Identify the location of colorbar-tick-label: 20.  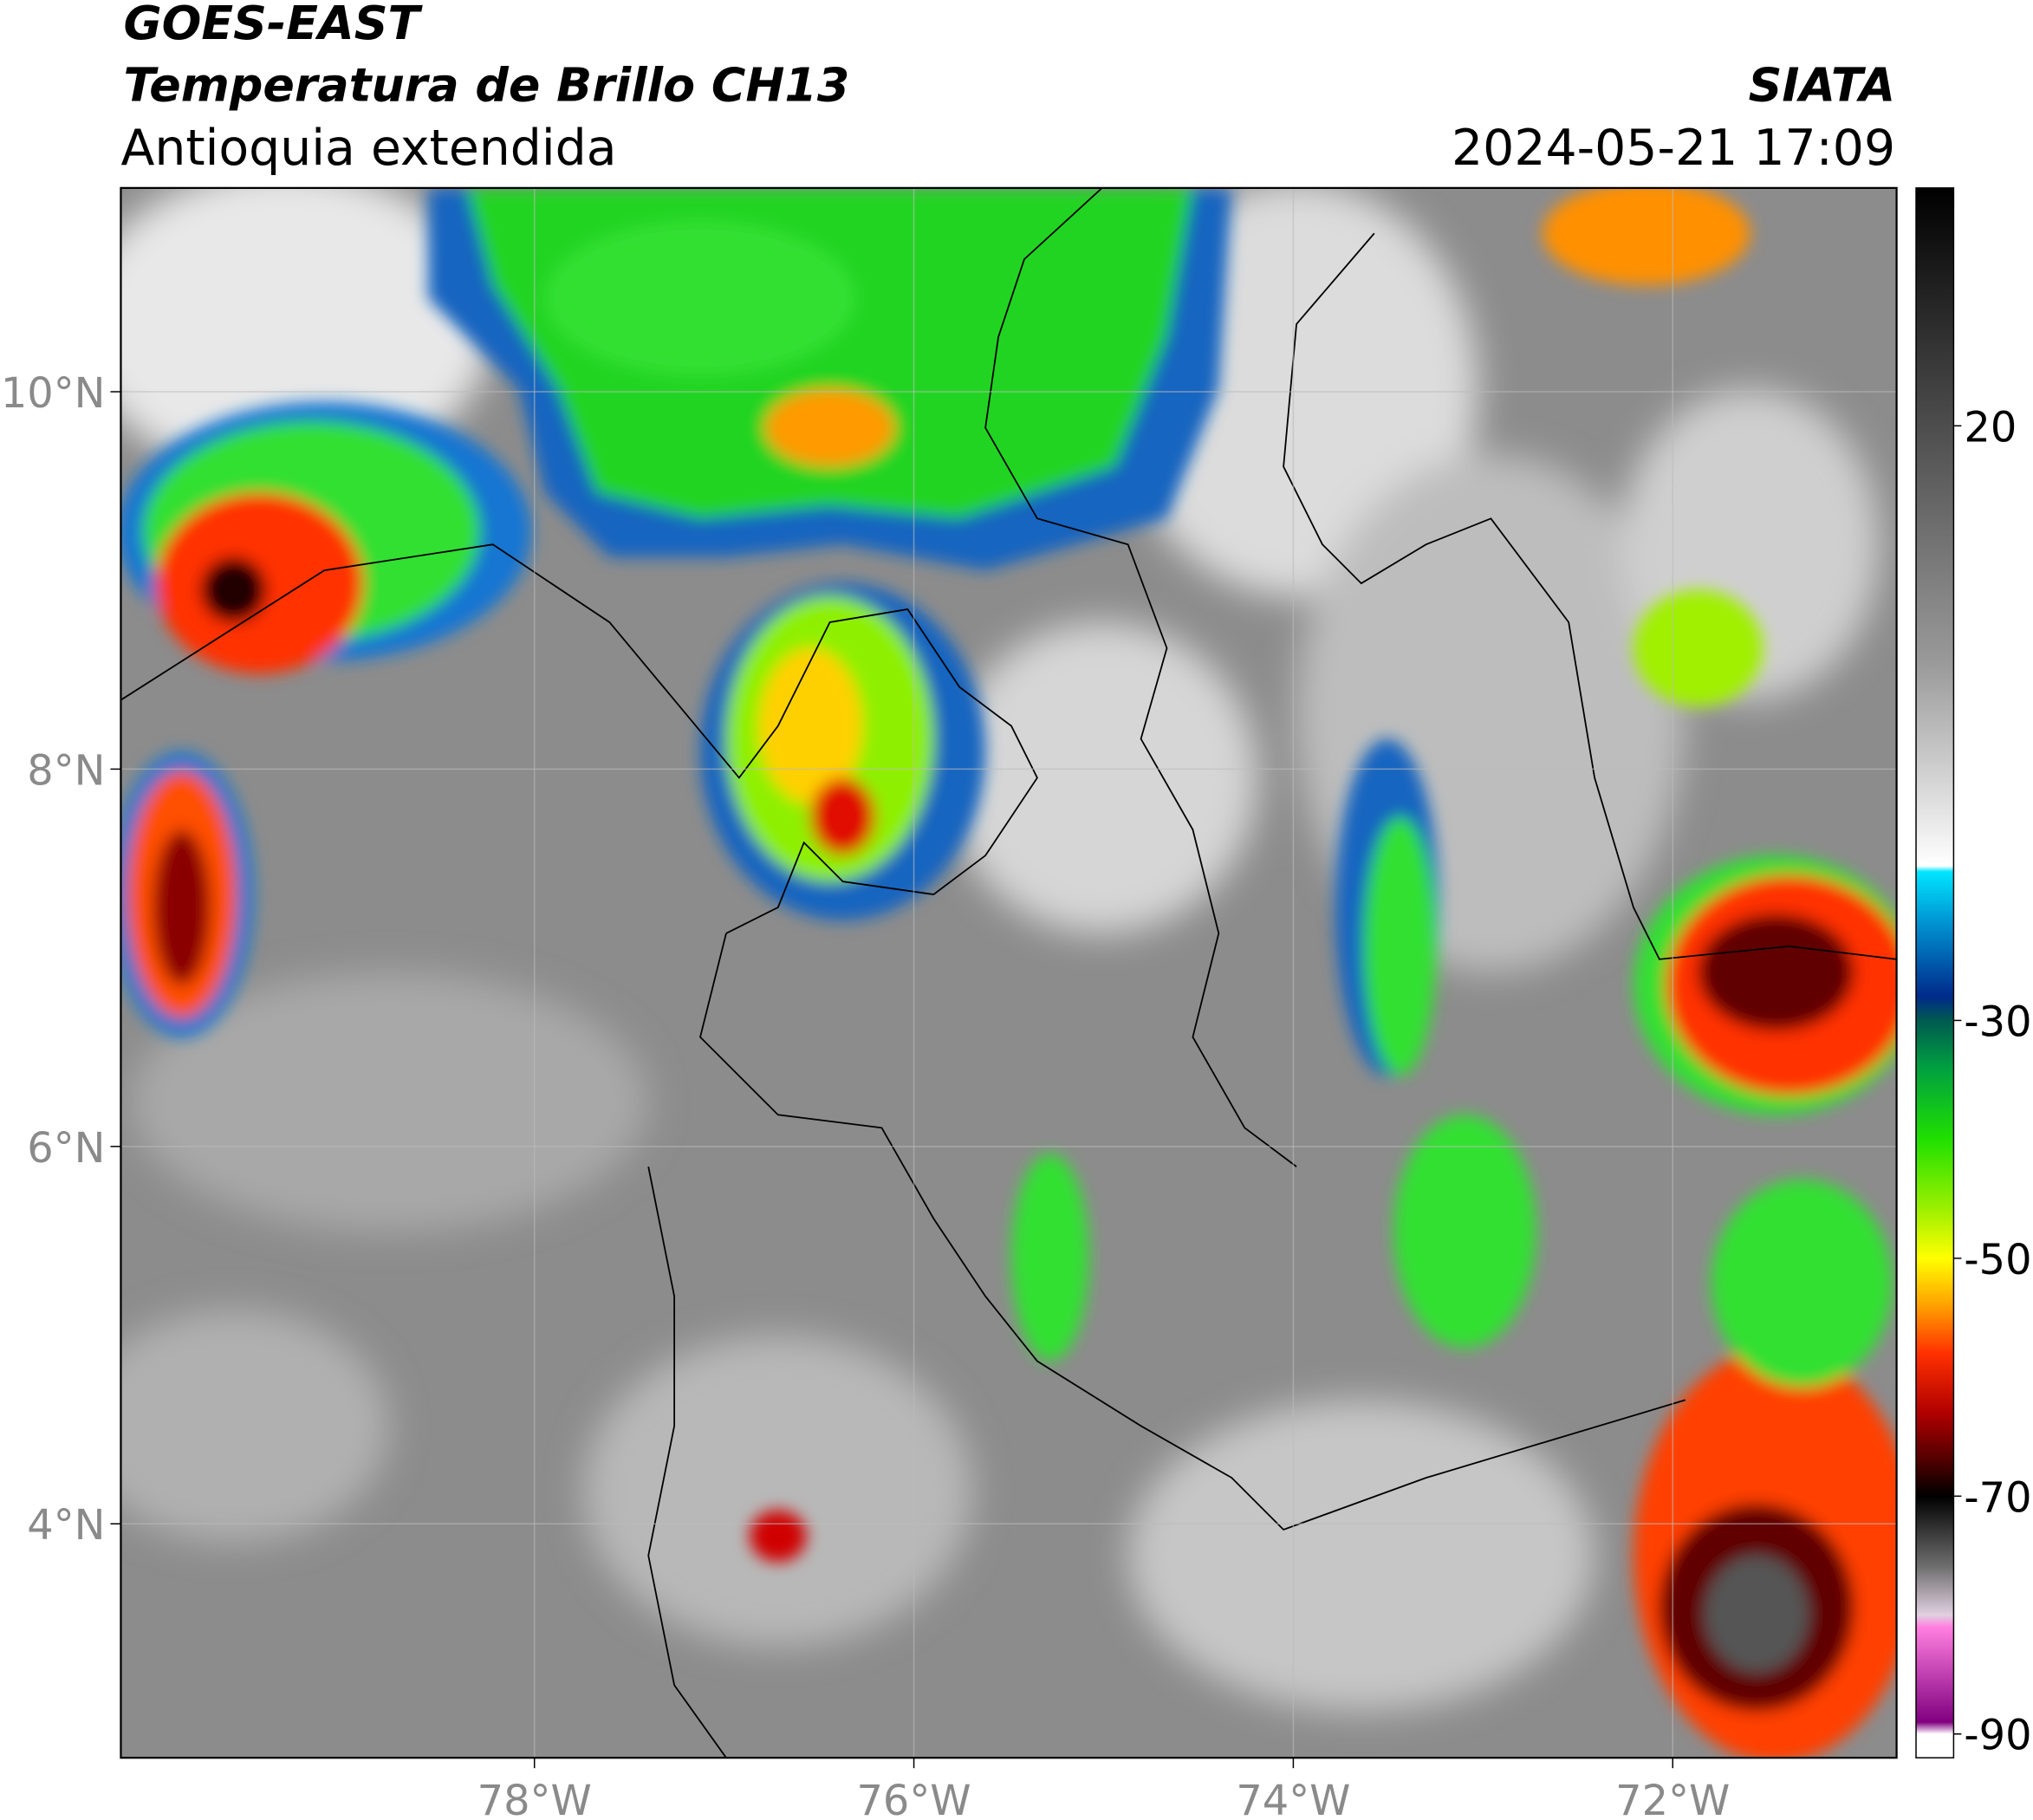
(1990, 428).